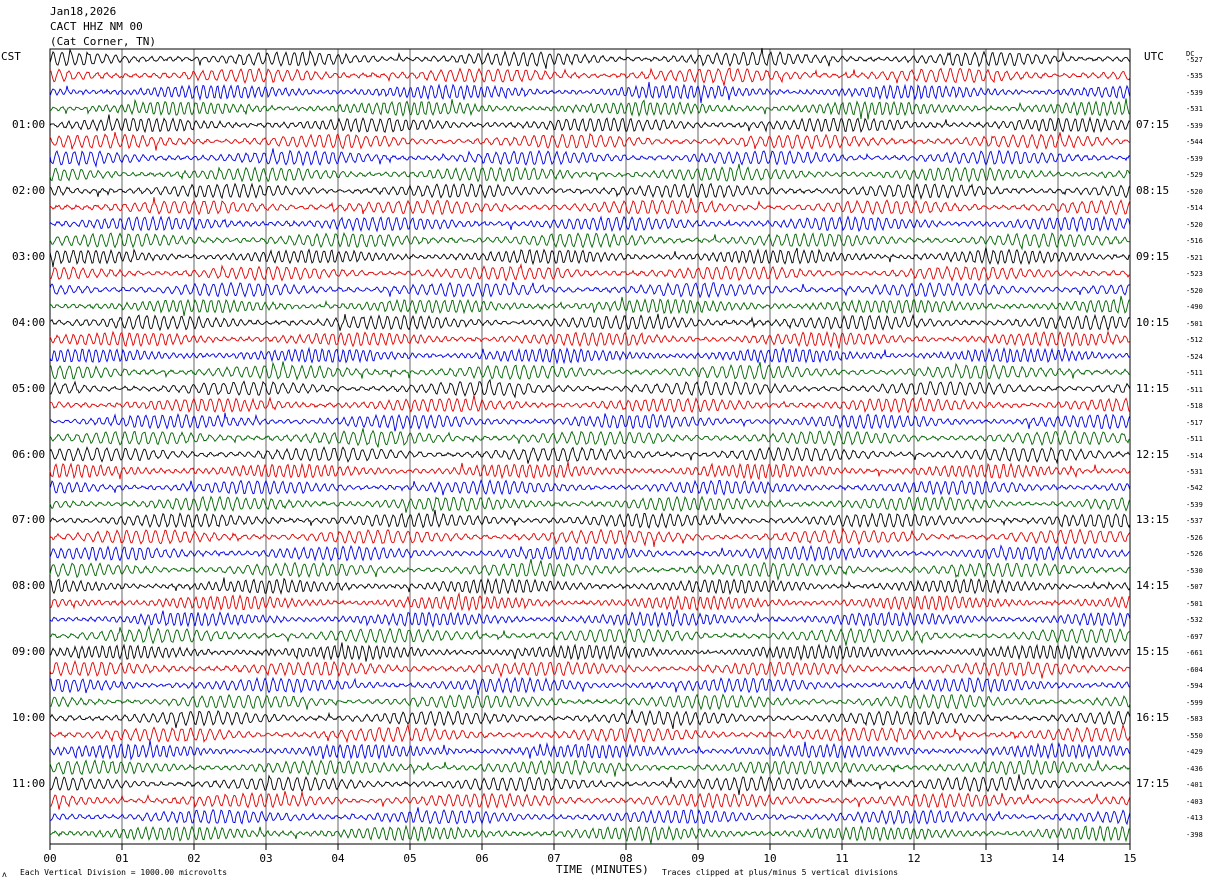  I want to click on dc-offset-label: -604, so click(1194, 669).